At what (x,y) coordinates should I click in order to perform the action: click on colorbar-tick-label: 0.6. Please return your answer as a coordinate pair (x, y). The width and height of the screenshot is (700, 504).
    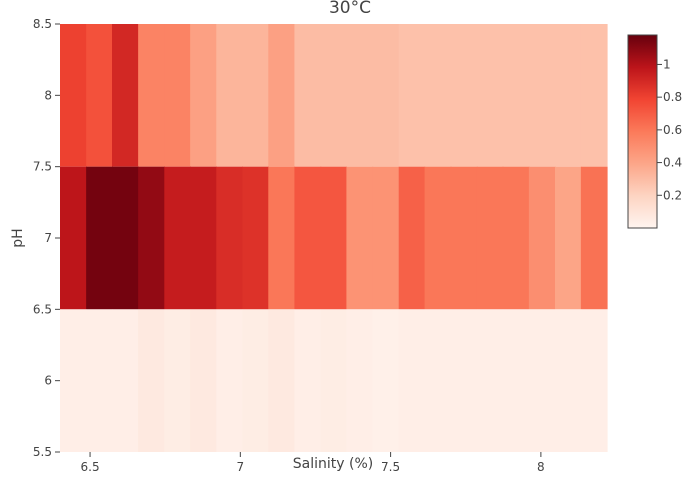
    Looking at the image, I should click on (672, 130).